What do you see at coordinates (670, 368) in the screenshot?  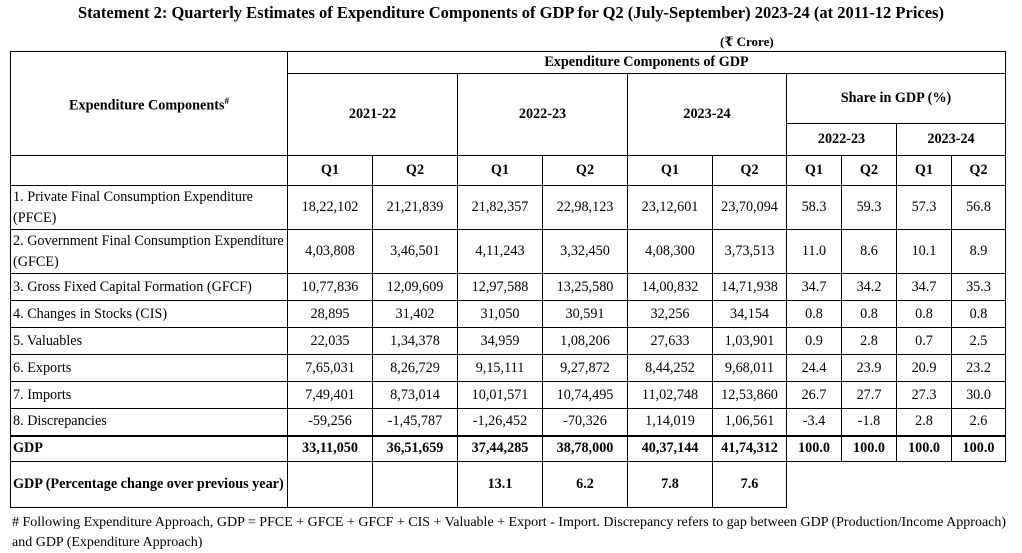 I see `value-cell: 8,44,252` at bounding box center [670, 368].